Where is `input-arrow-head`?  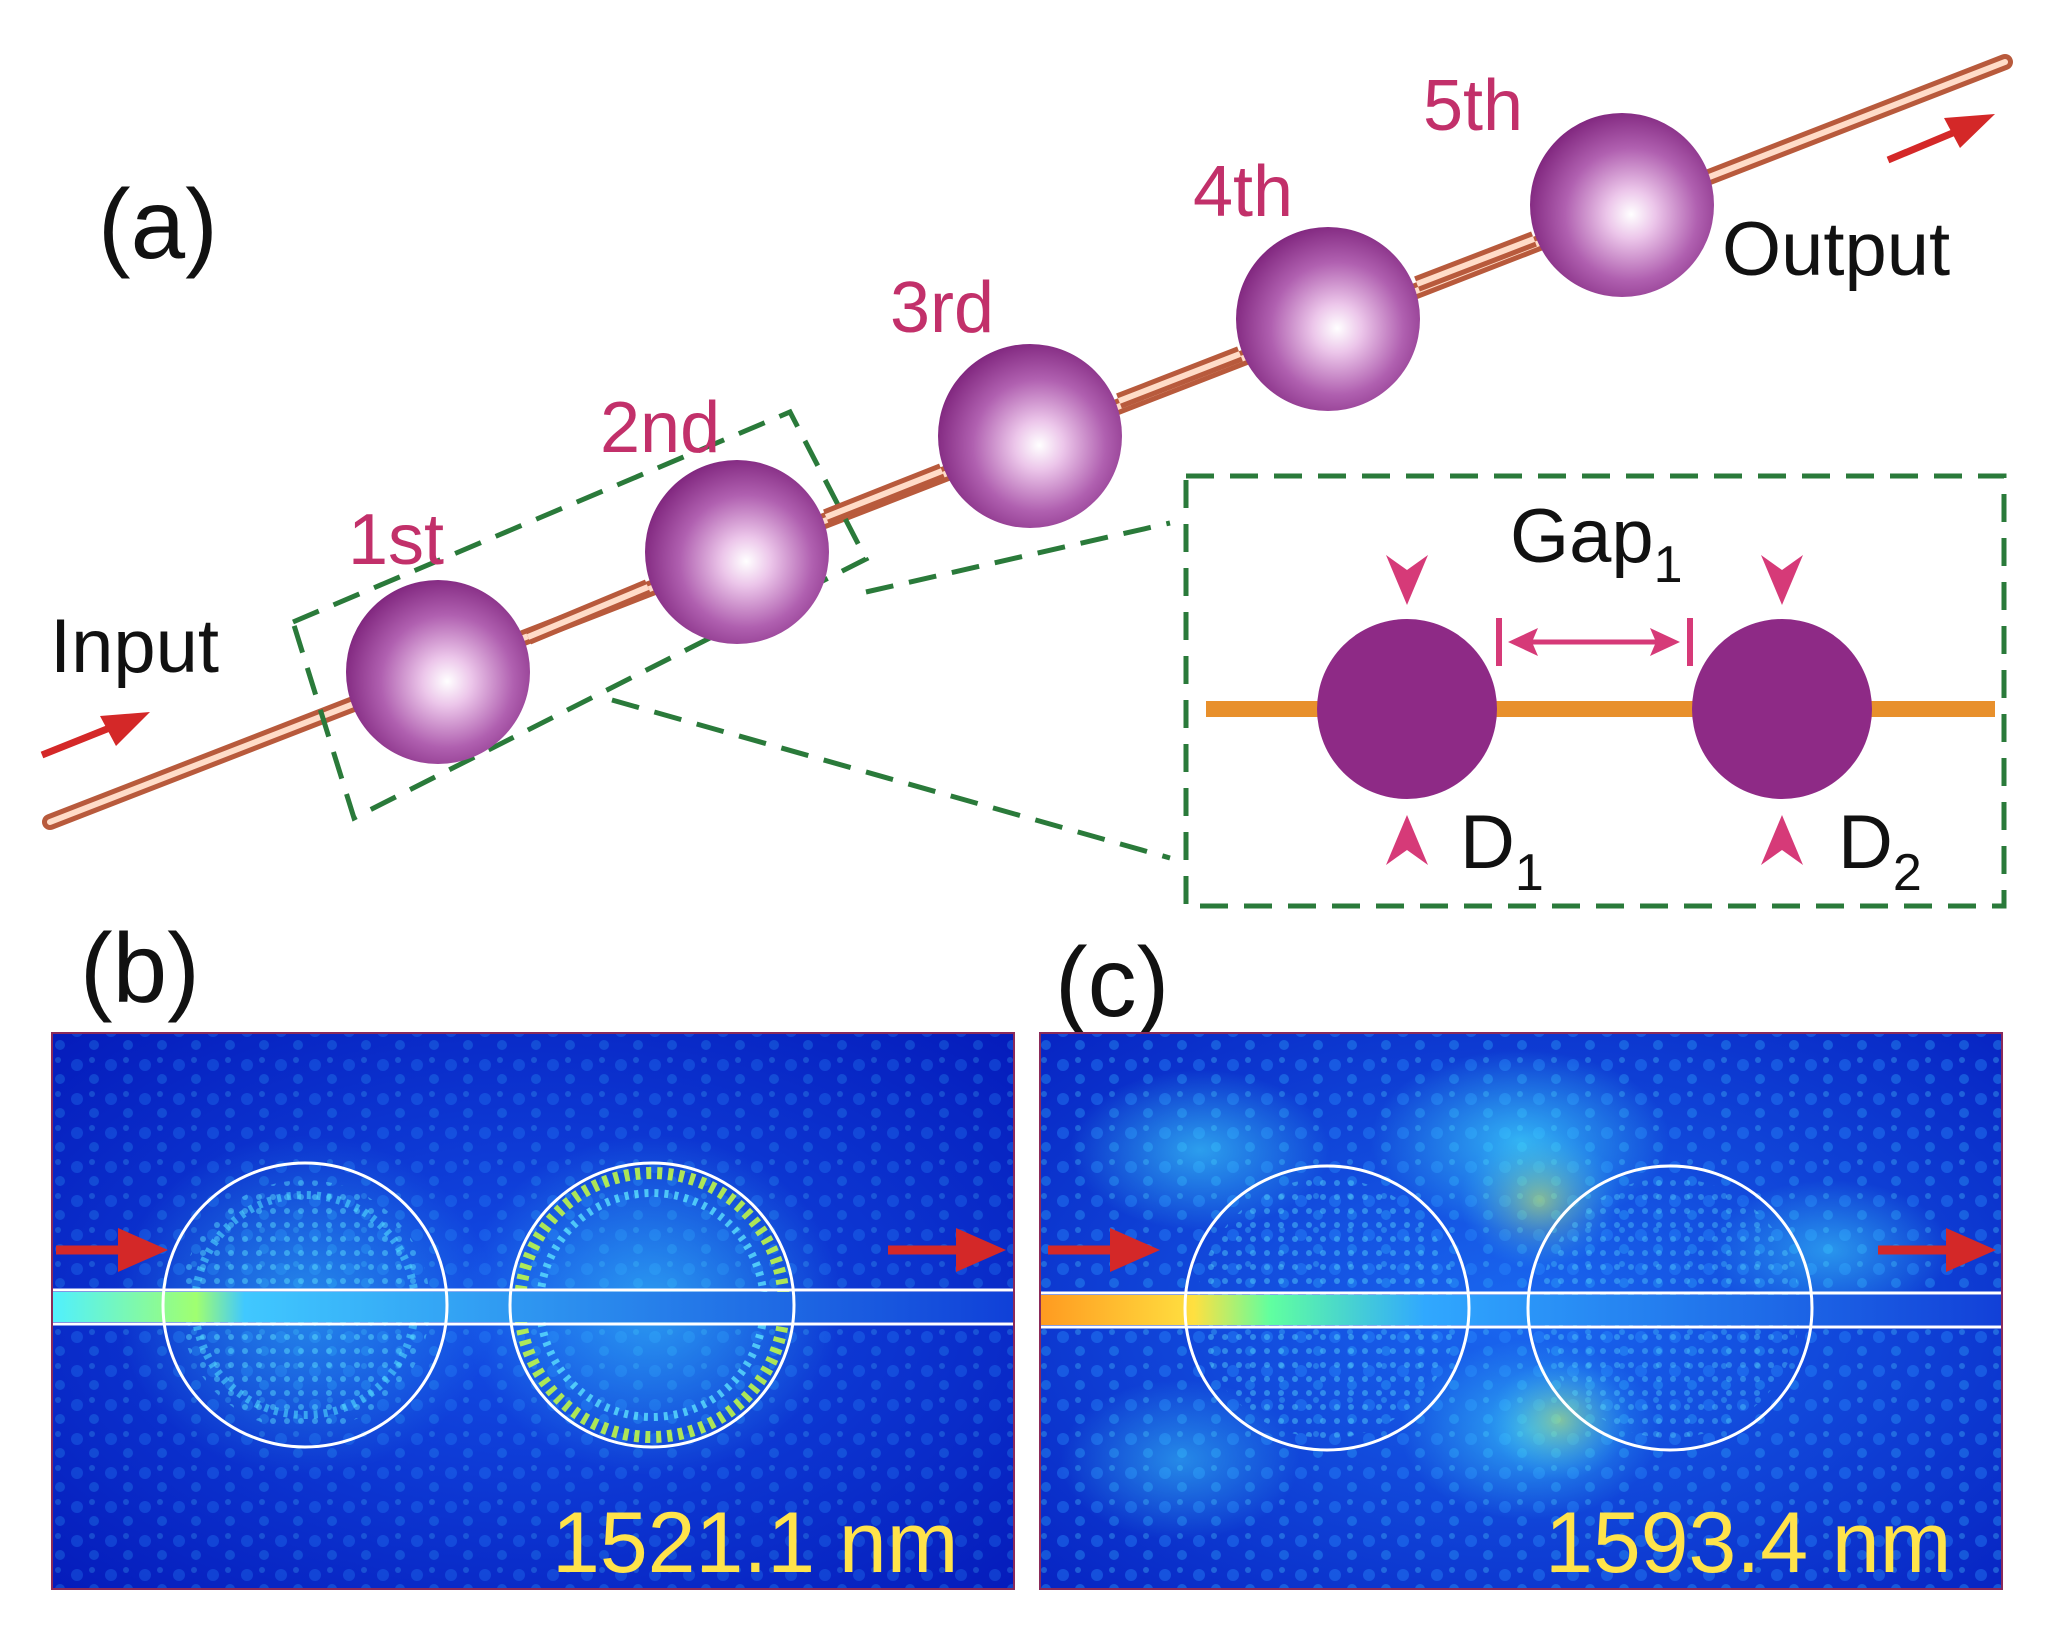 input-arrow-head is located at coordinates (125, 729).